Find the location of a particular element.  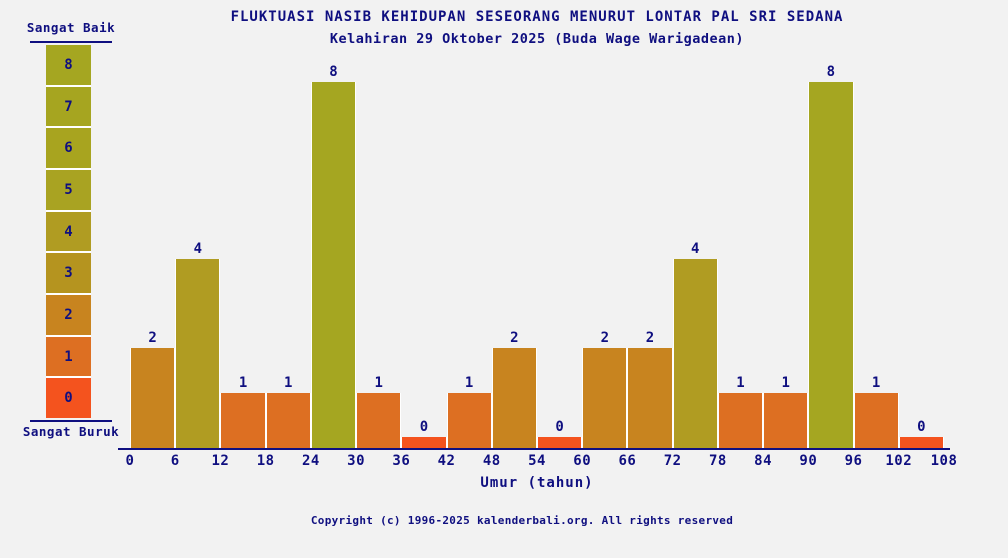

x-axis-tick-label: 18 is located at coordinates (265, 461).